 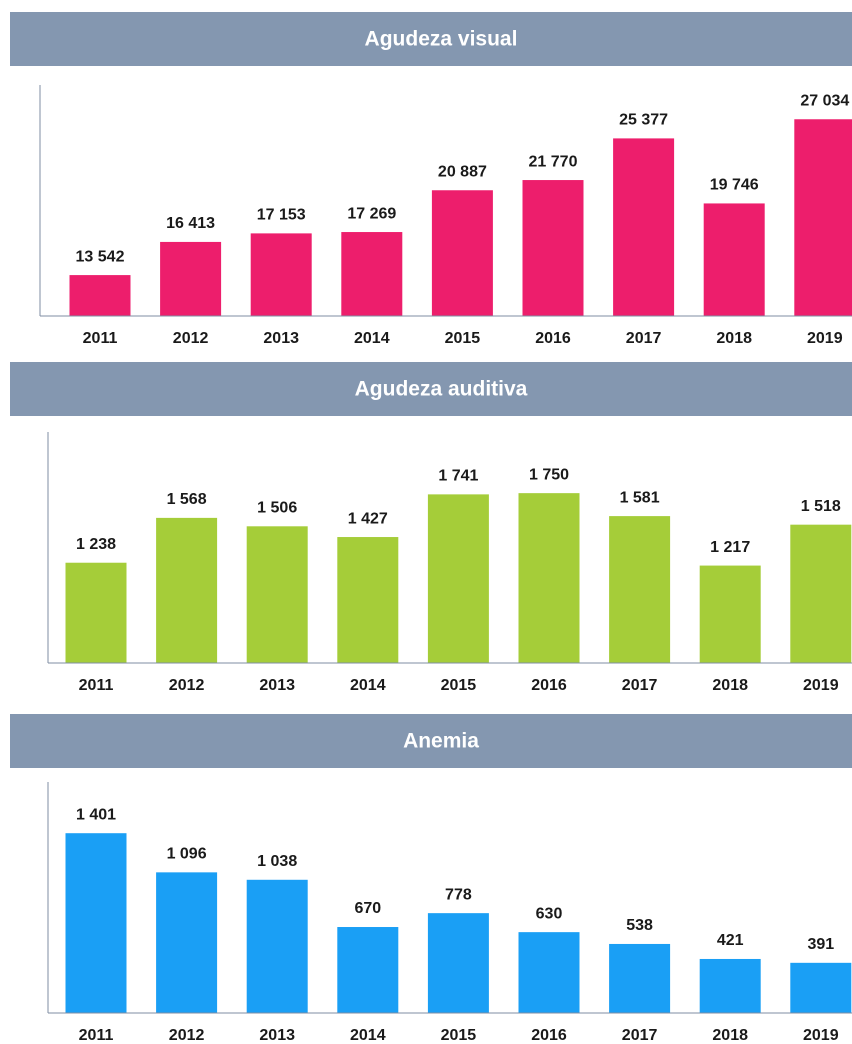 I want to click on value-label: 1 217, so click(x=730, y=547).